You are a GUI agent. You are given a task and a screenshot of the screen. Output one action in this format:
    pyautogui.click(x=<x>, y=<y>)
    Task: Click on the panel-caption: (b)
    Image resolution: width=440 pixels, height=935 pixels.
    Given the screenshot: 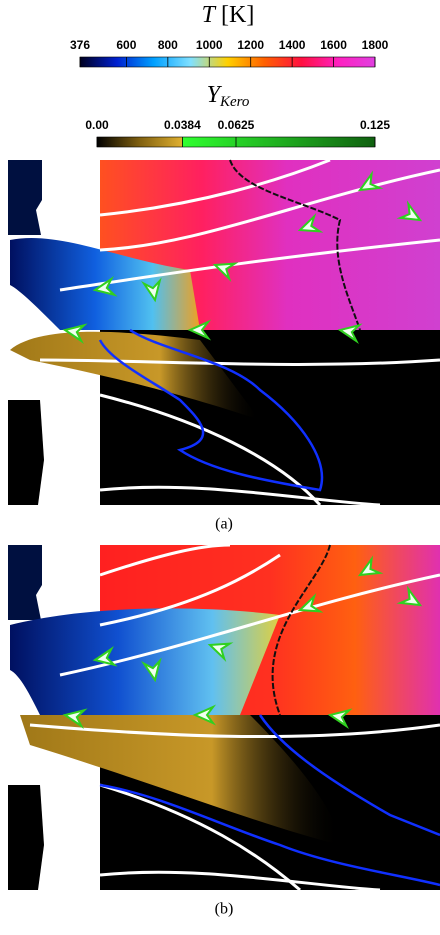 What is the action you would take?
    pyautogui.click(x=224, y=909)
    